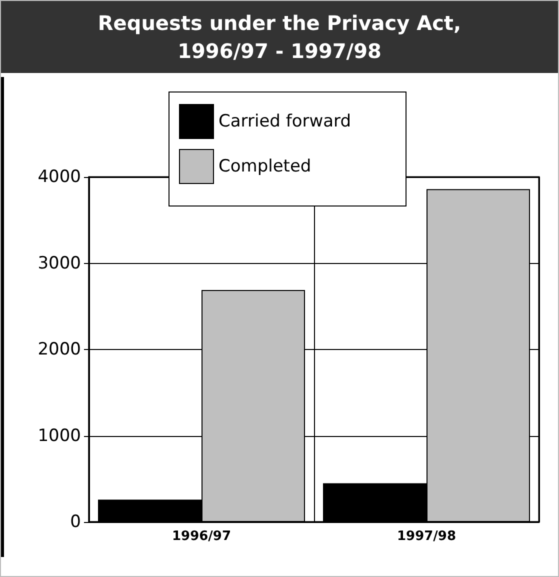 This screenshot has height=577, width=559. Describe the element at coordinates (426, 536) in the screenshot. I see `x-tick-label: 1997/98` at that location.